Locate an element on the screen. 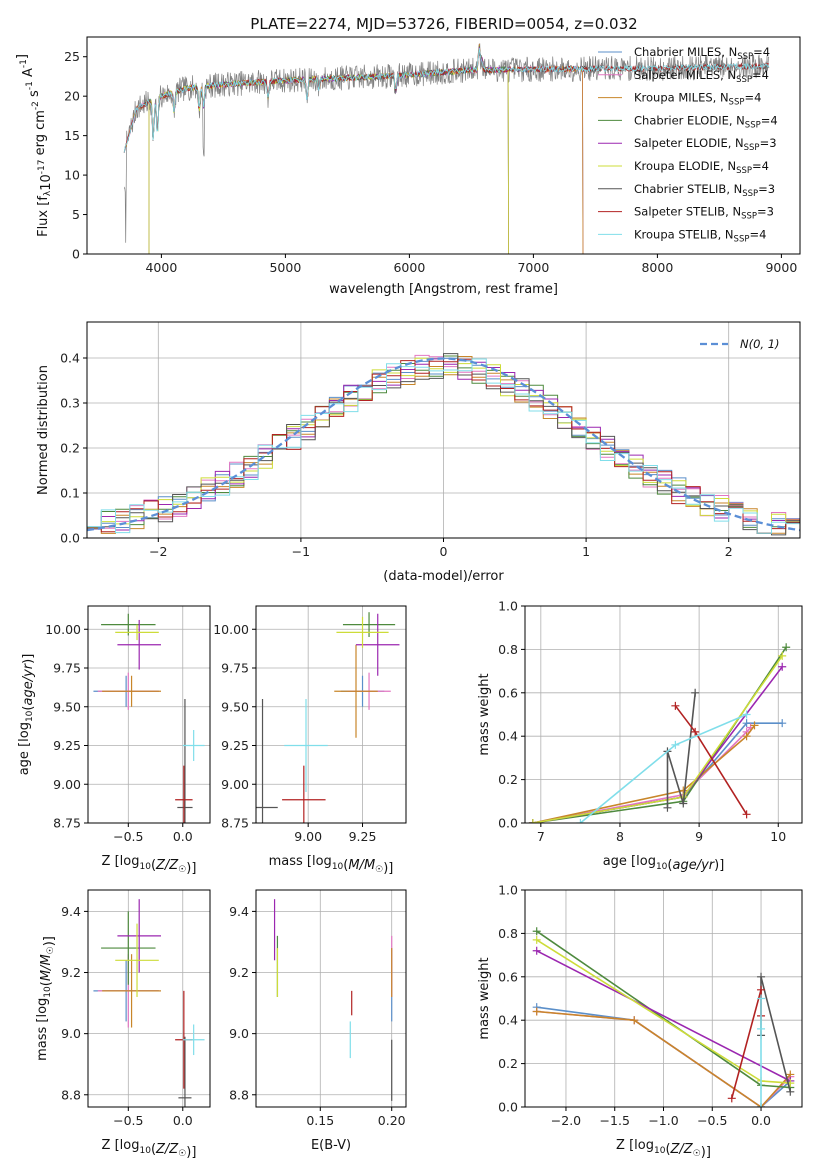 The height and width of the screenshot is (1170, 819). x-axis-label: E(B-V) is located at coordinates (331, 1145).